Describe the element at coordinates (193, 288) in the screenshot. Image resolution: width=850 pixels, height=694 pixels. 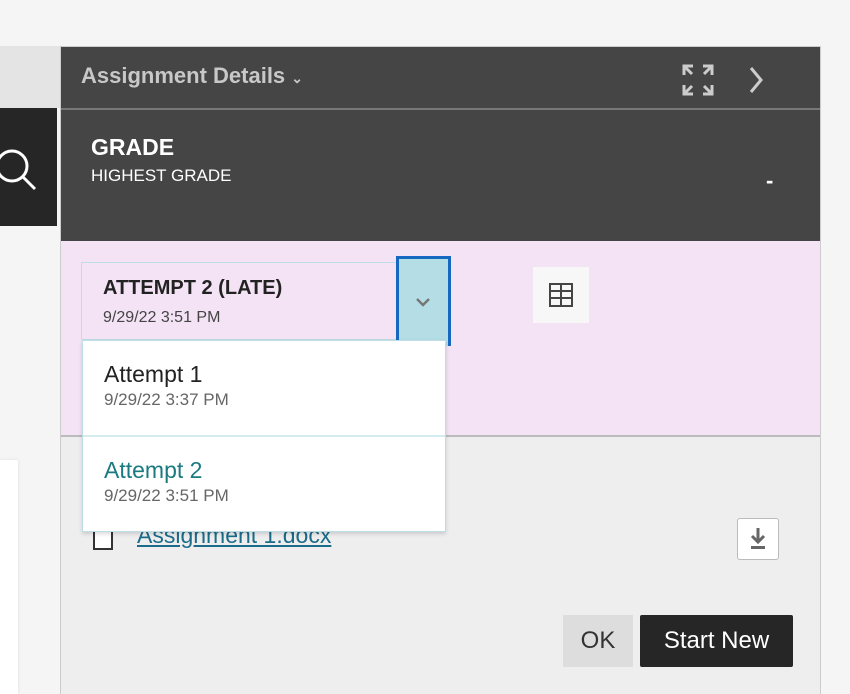
I see `selected-attempt-label: ATTEMPT 2 (LATE)` at that location.